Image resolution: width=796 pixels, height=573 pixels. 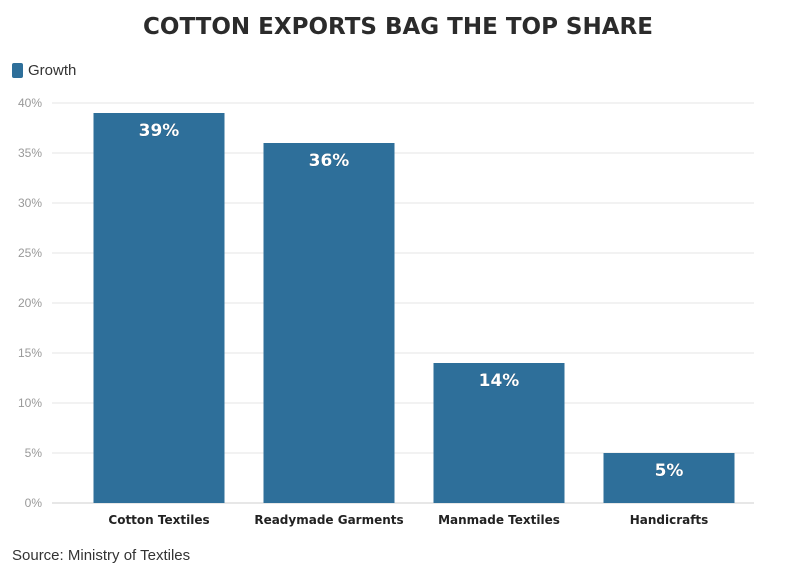 I want to click on legend: Growth, so click(x=44, y=70).